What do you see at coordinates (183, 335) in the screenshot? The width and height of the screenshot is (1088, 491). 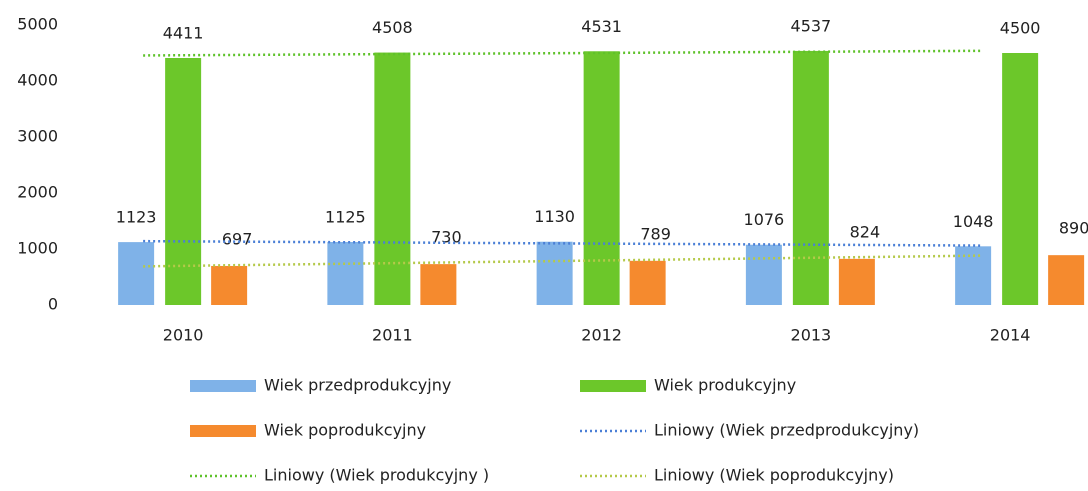 I see `x-tick-label: 2010` at bounding box center [183, 335].